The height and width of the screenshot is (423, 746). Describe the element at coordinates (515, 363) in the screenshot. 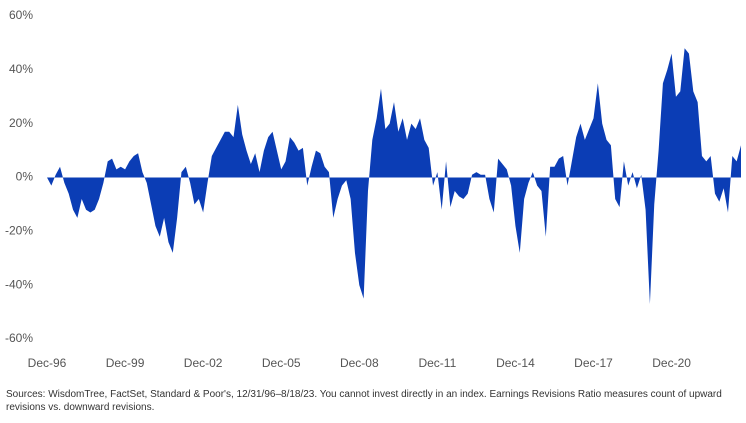

I see `x-tick-label: Dec-14` at that location.